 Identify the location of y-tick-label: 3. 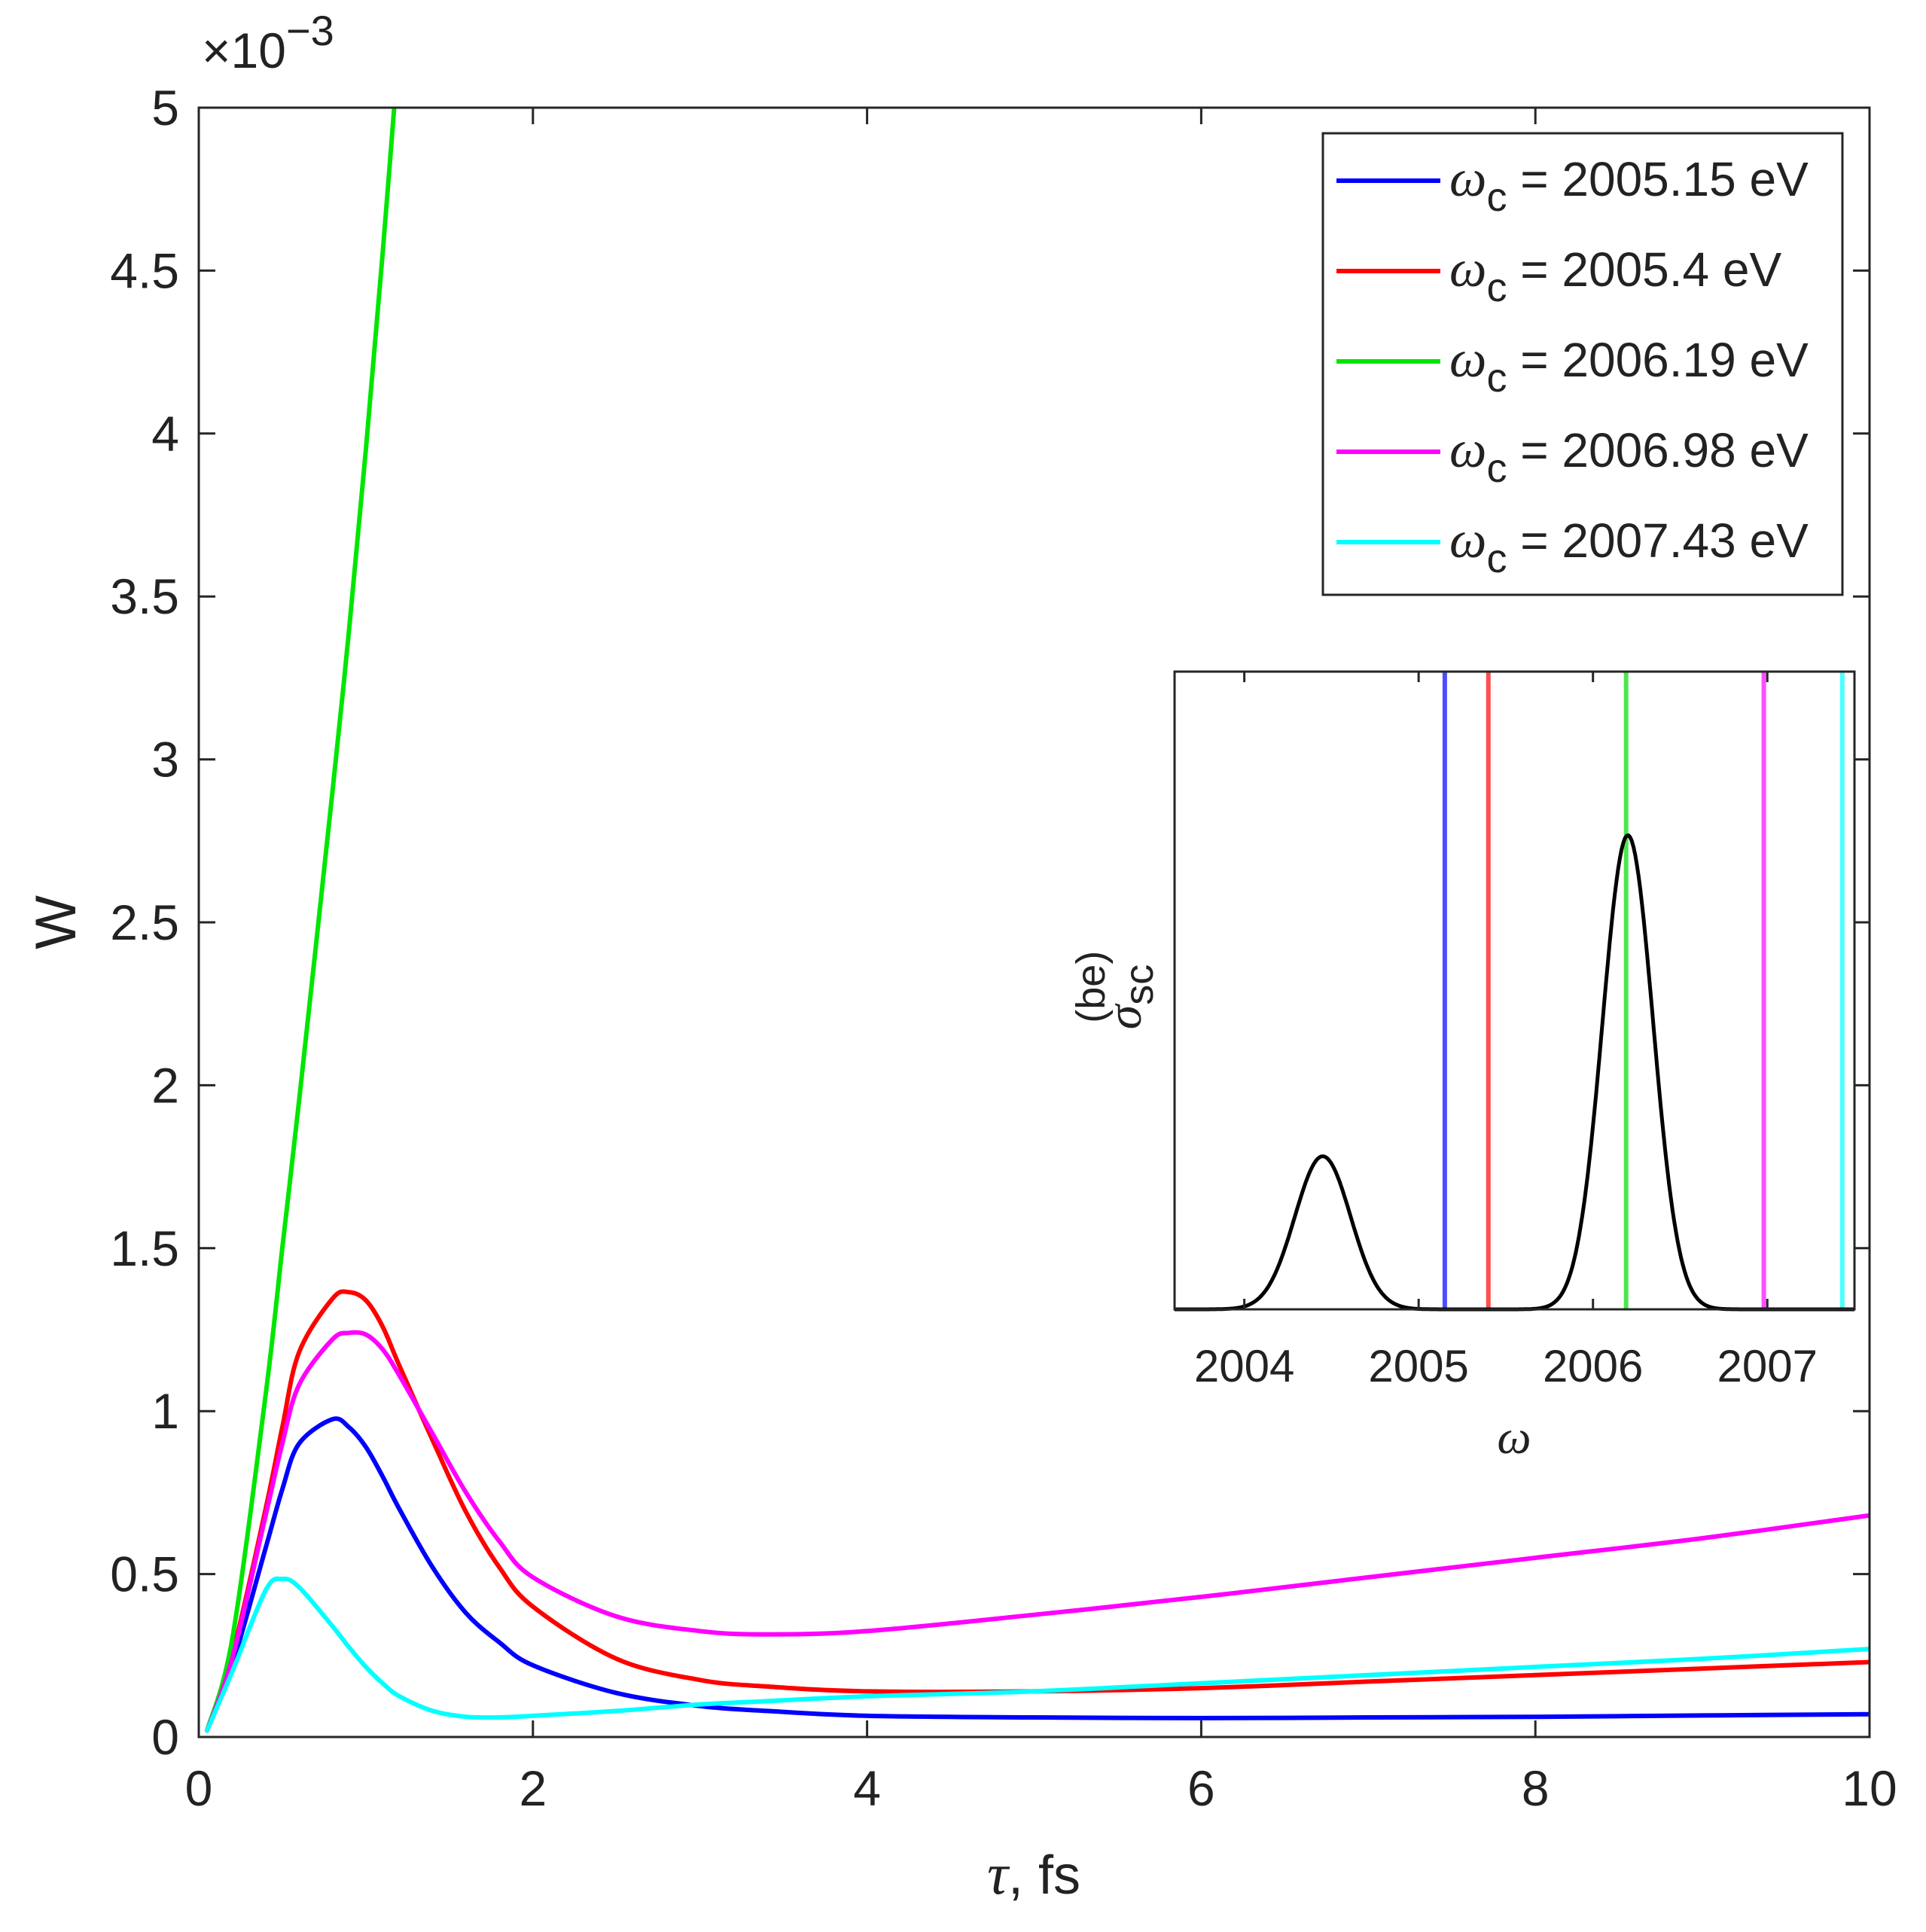
(165, 760).